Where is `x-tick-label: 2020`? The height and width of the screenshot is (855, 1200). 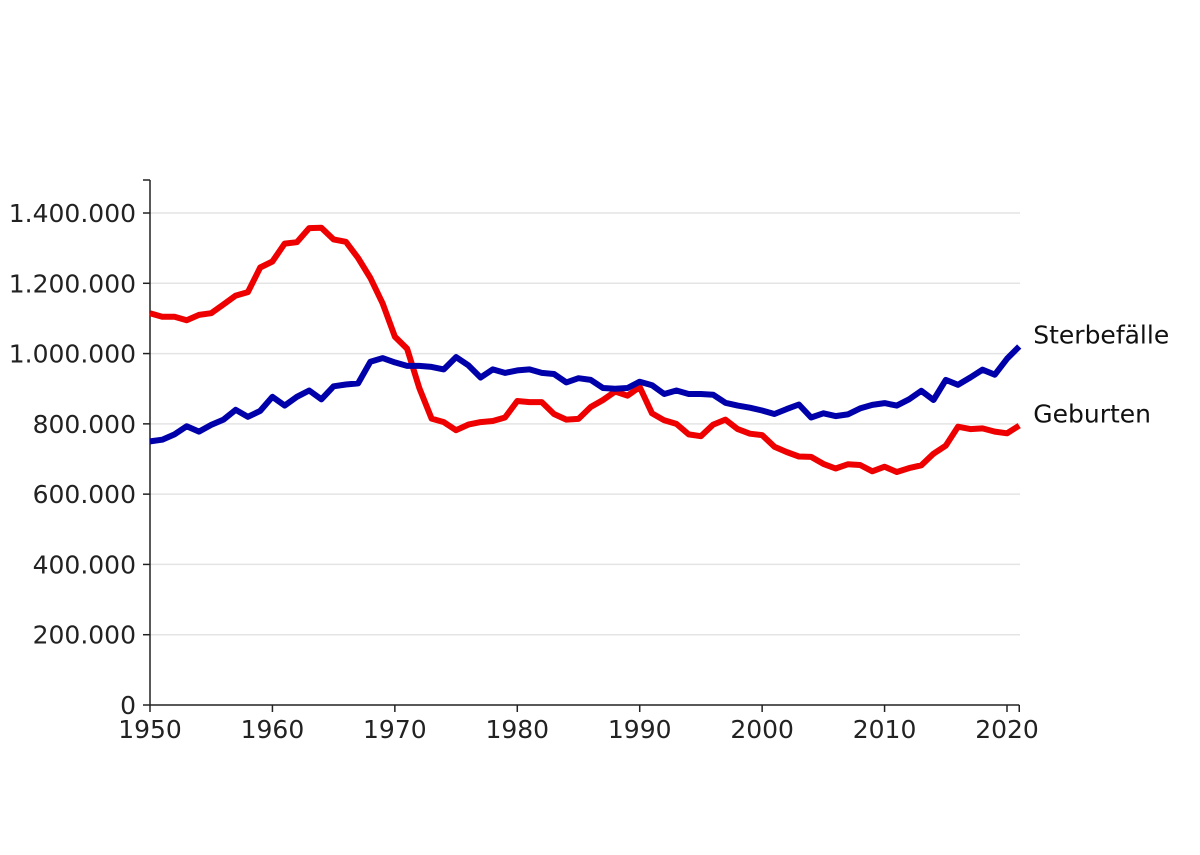 x-tick-label: 2020 is located at coordinates (1007, 729).